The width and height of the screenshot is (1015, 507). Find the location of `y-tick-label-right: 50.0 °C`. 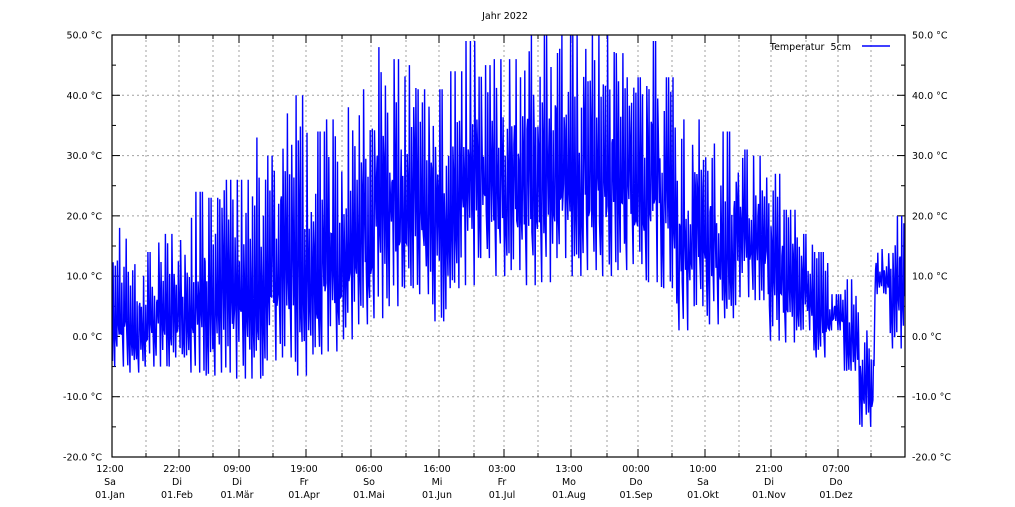

y-tick-label-right: 50.0 °C is located at coordinates (930, 36).